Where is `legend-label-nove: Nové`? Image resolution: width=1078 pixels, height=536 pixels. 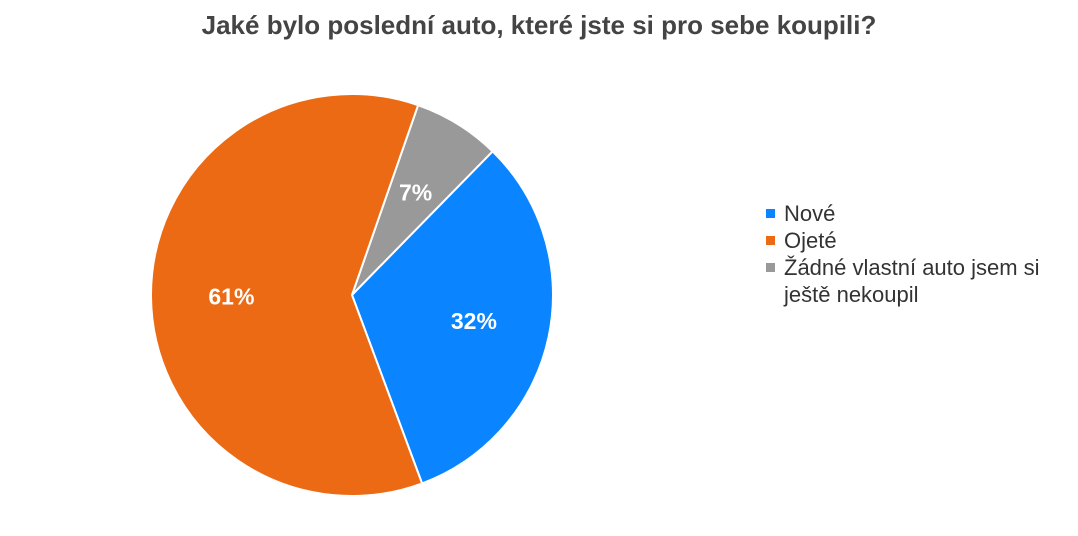
legend-label-nove: Nové is located at coordinates (810, 213).